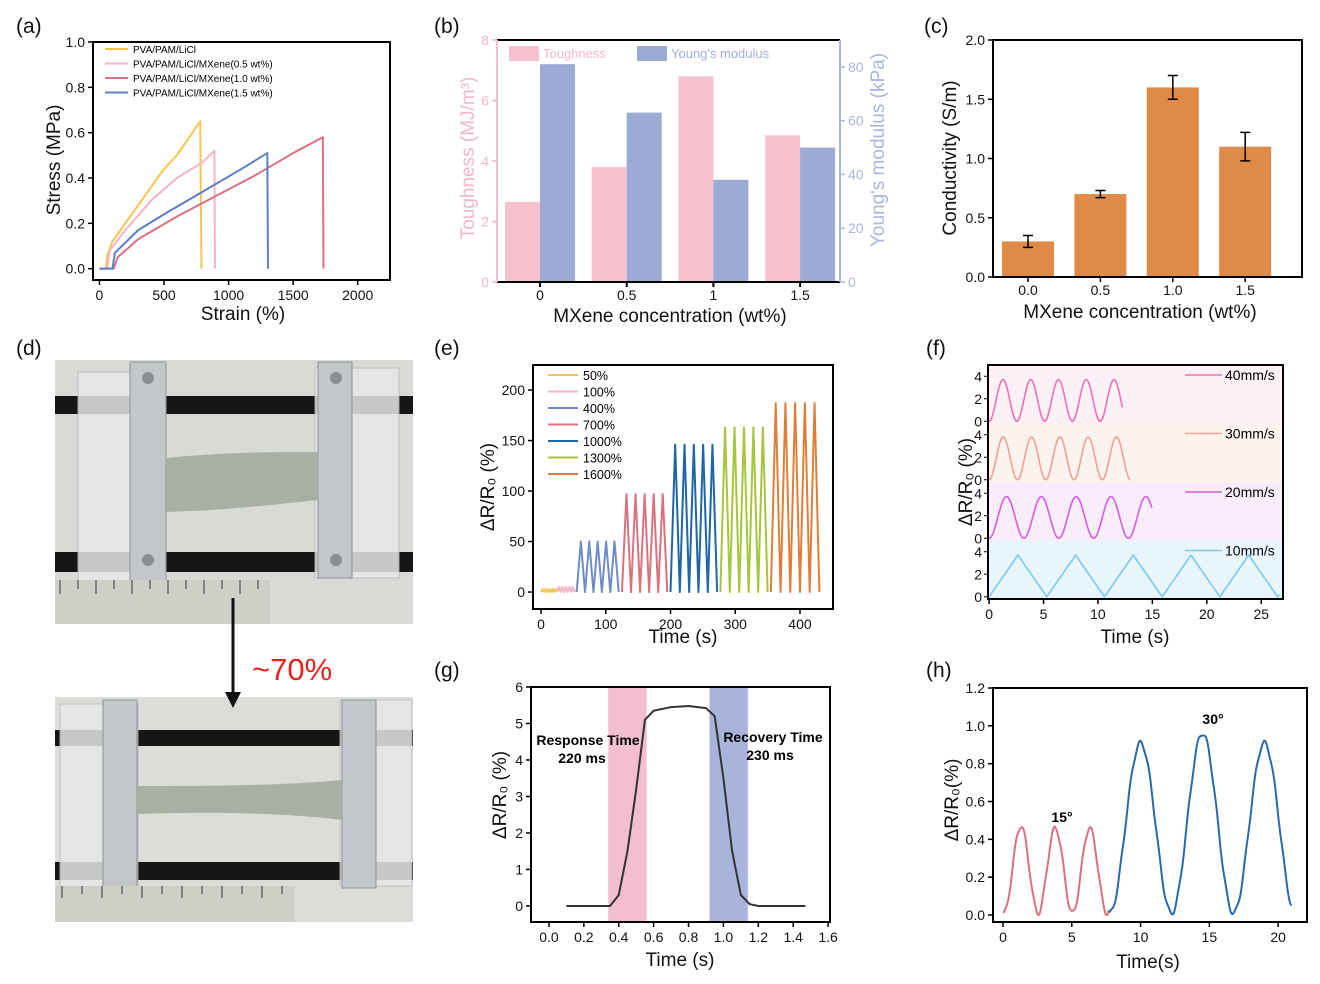 The image size is (1320, 984). I want to click on legend-label: Toughness, so click(574, 53).